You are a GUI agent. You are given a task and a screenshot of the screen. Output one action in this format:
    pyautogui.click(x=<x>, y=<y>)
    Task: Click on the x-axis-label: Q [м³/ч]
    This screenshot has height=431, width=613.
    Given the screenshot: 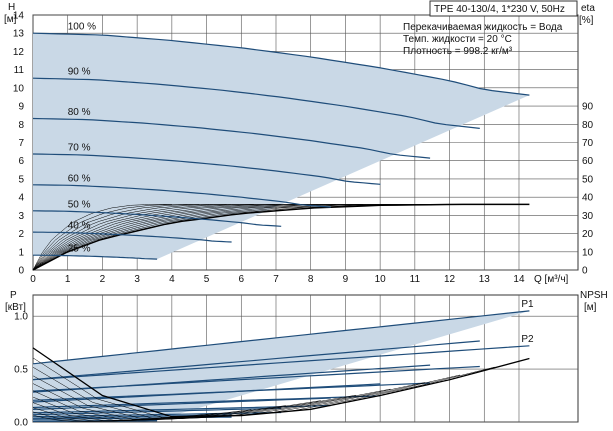 What is the action you would take?
    pyautogui.click(x=551, y=279)
    